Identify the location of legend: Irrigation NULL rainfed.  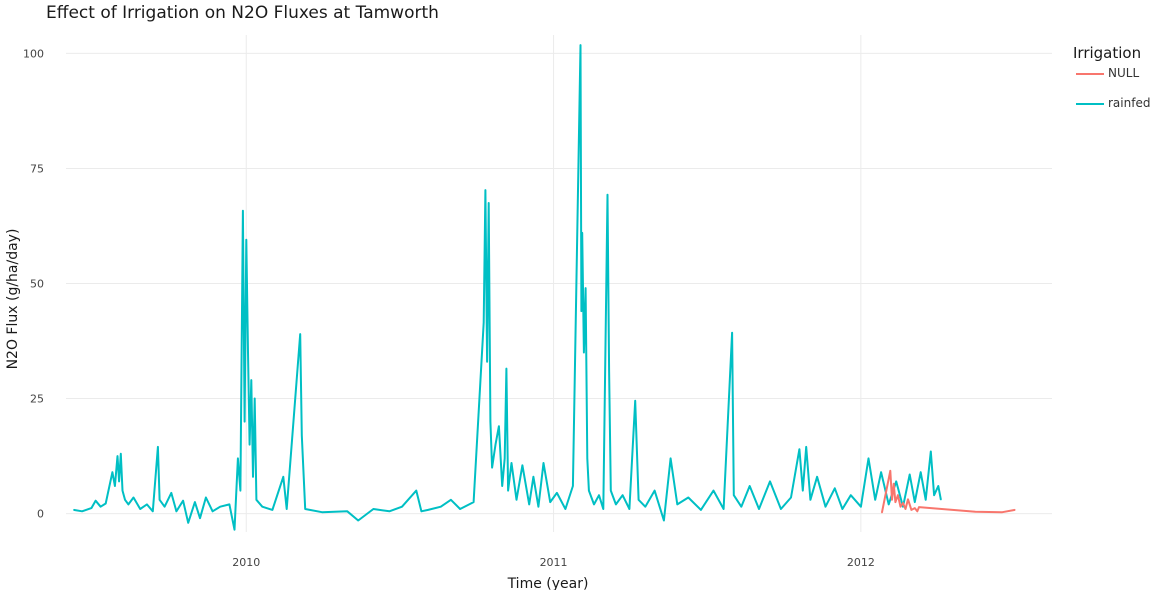
(1111, 77).